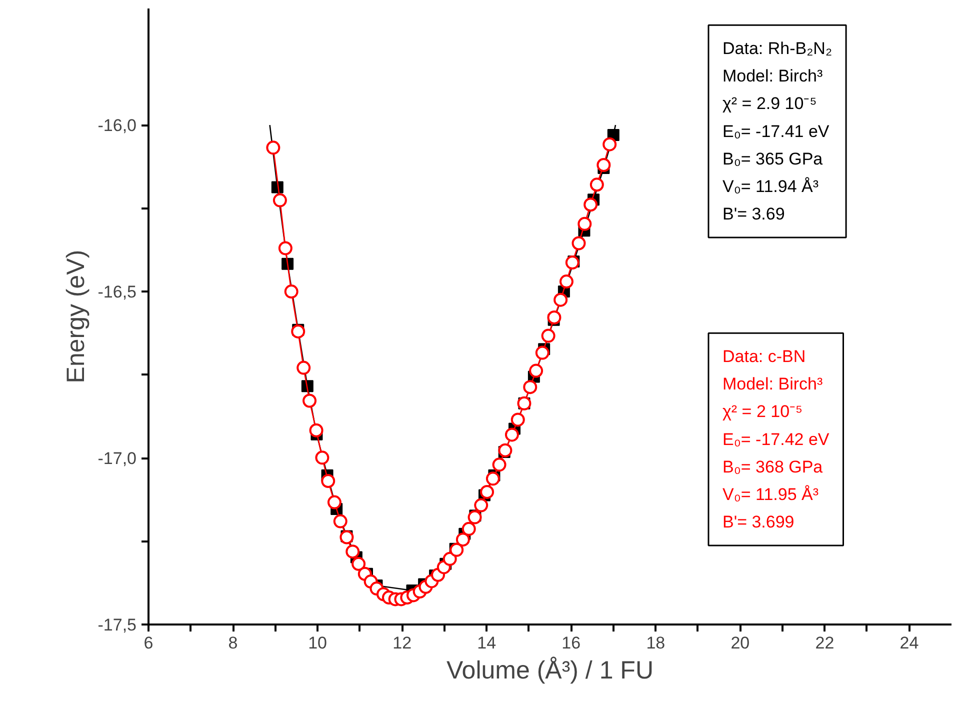 This screenshot has width=953, height=722. What do you see at coordinates (117, 458) in the screenshot?
I see `y-tick-label: -17,0` at bounding box center [117, 458].